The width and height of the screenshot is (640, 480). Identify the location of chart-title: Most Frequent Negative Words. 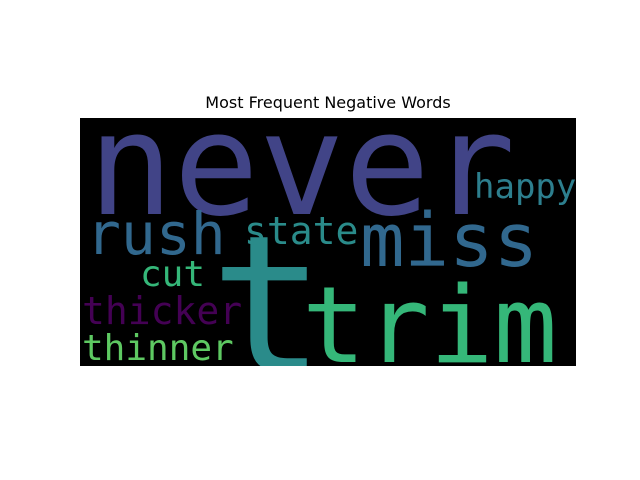
(328, 102).